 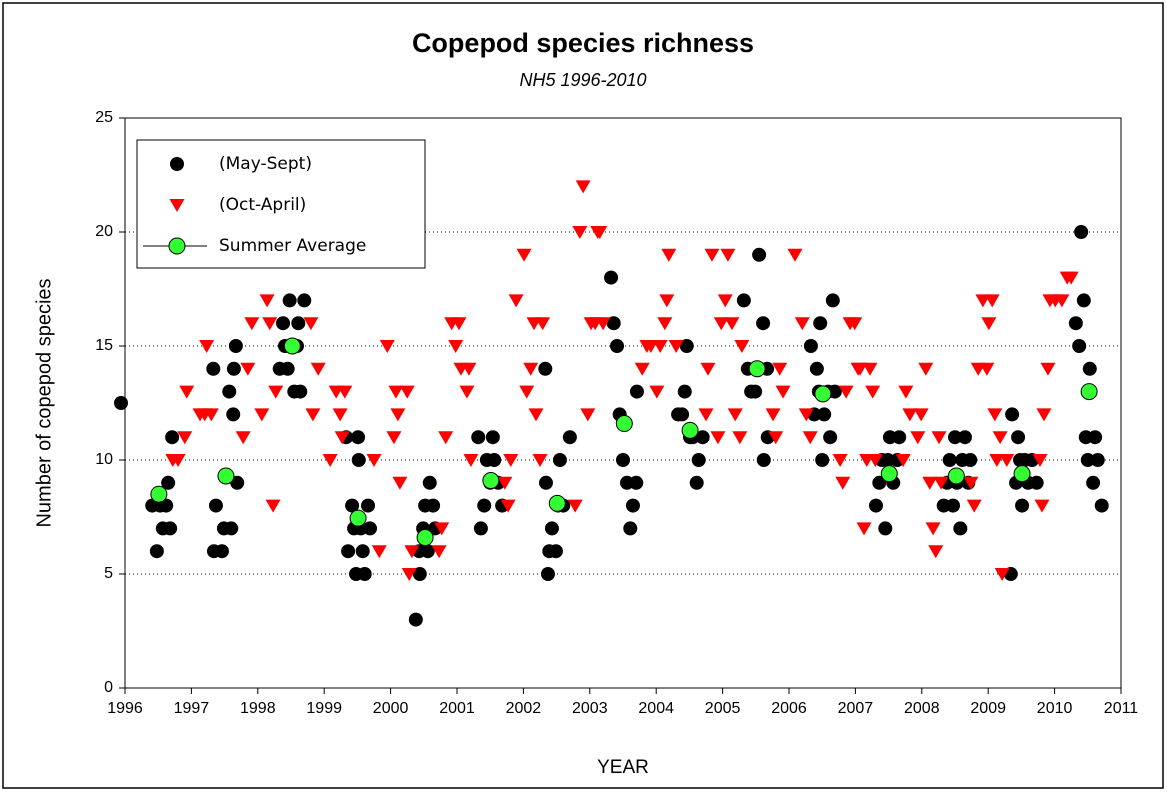 I want to click on legend-marker, so click(x=177, y=246).